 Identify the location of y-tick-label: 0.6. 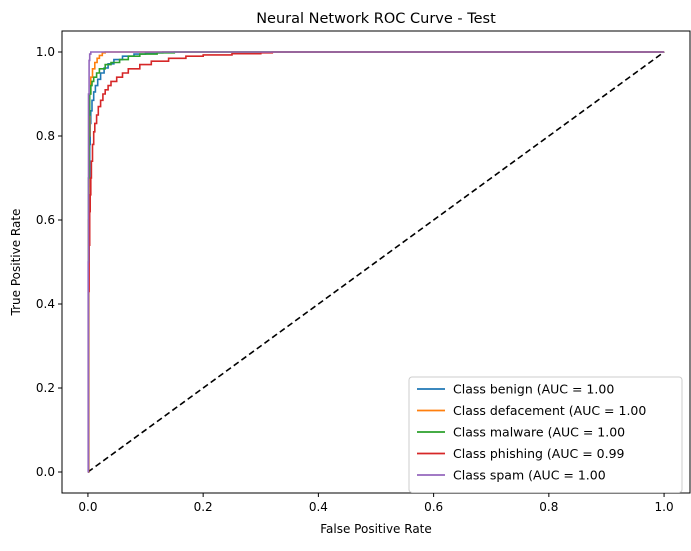
(45, 220).